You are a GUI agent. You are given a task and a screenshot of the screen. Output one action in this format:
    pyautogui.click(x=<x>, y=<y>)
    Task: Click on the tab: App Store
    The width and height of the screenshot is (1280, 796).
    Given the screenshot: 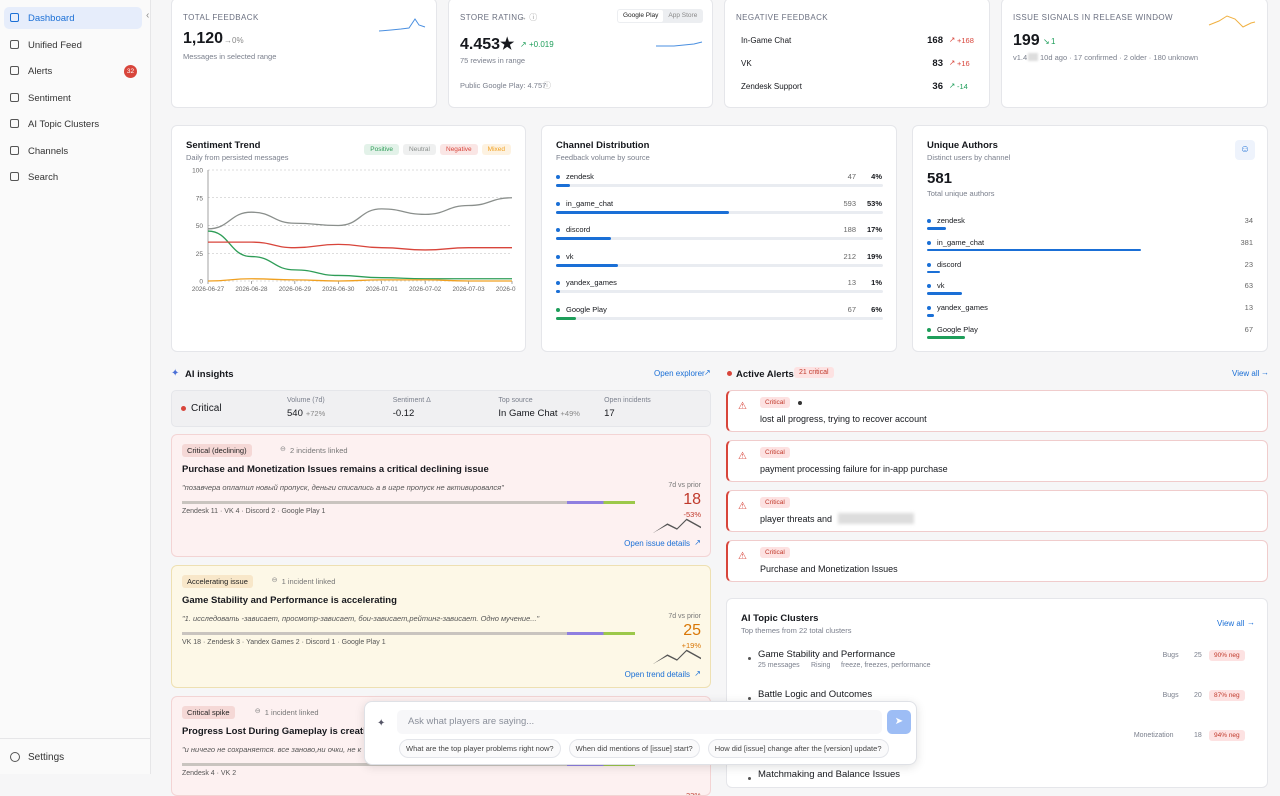 What is the action you would take?
    pyautogui.click(x=683, y=15)
    